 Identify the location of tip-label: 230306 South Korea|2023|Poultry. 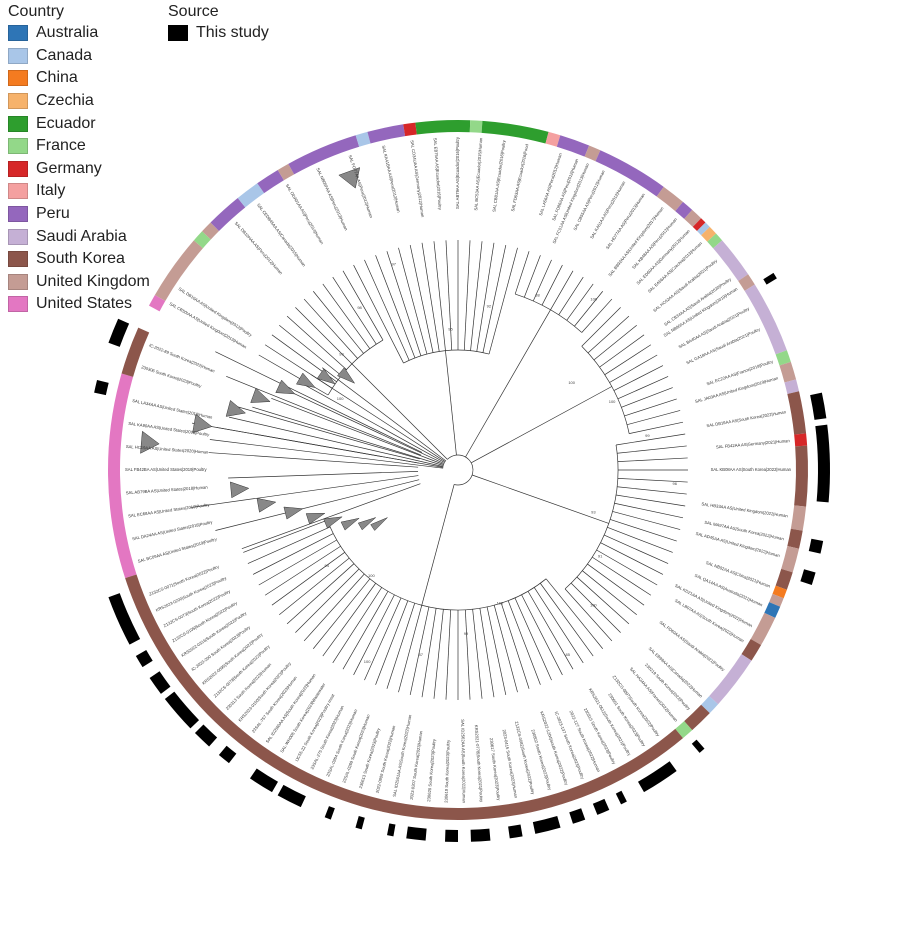
(172, 376).